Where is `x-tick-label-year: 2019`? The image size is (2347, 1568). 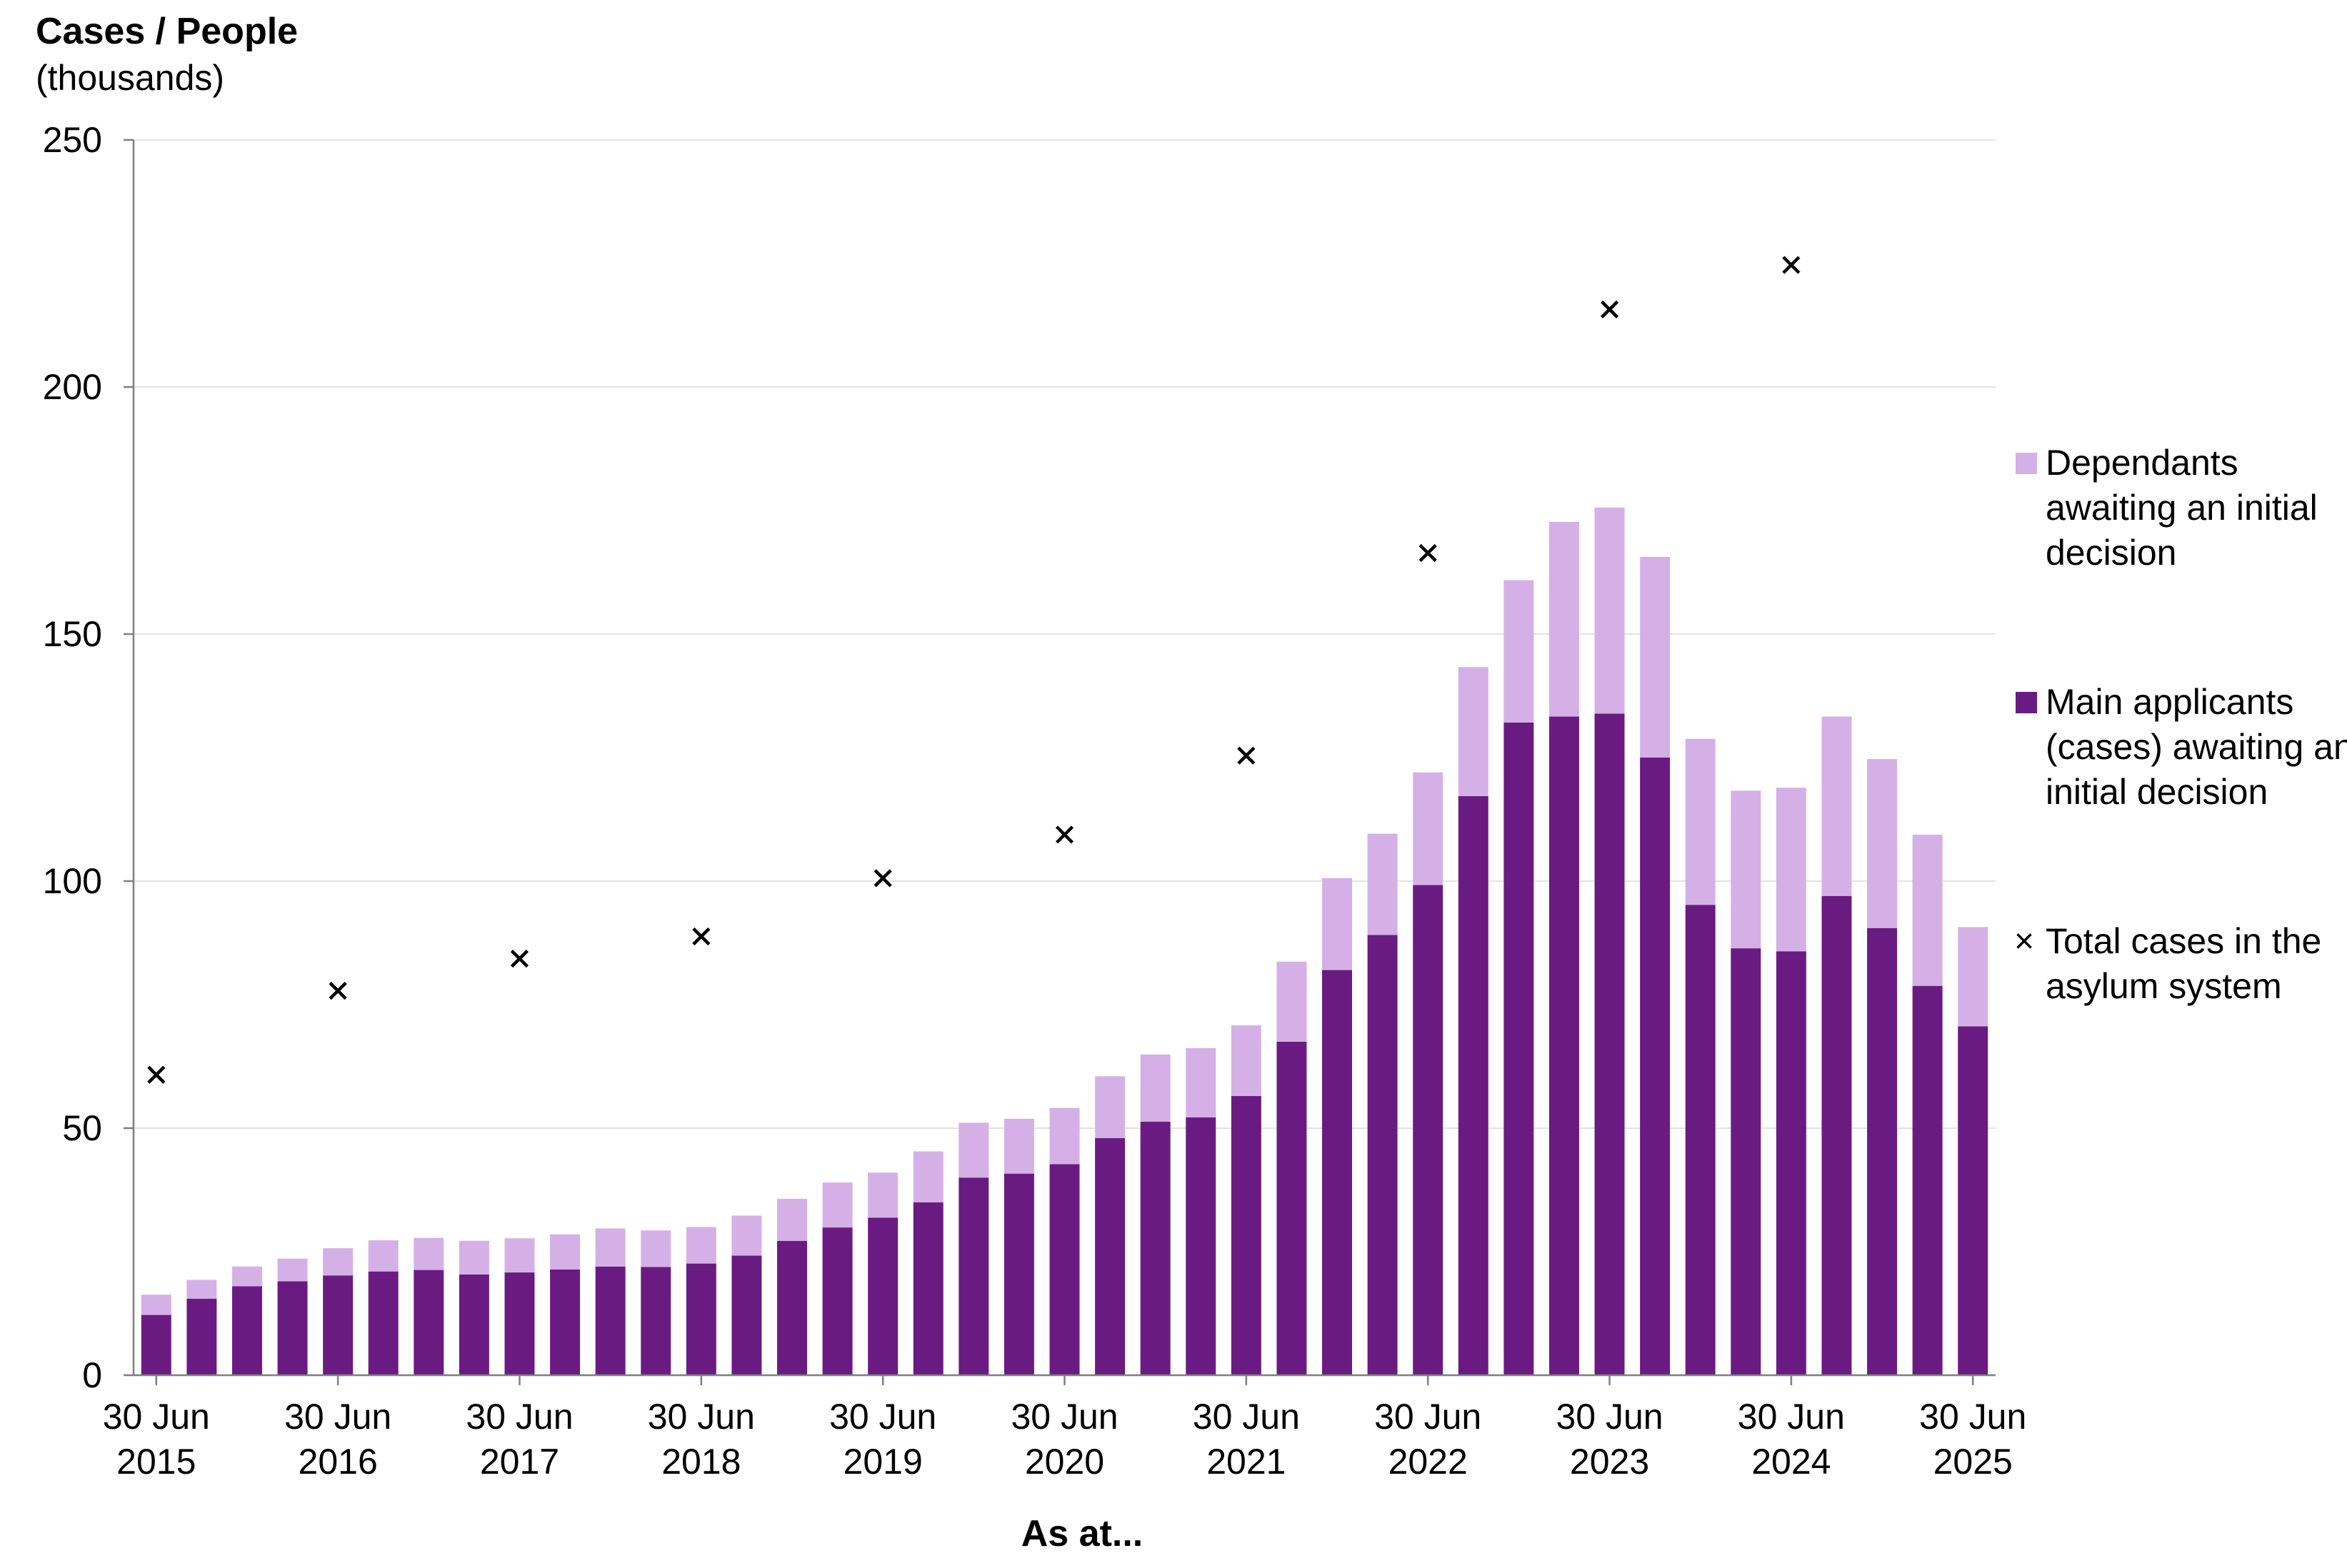 x-tick-label-year: 2019 is located at coordinates (884, 1462).